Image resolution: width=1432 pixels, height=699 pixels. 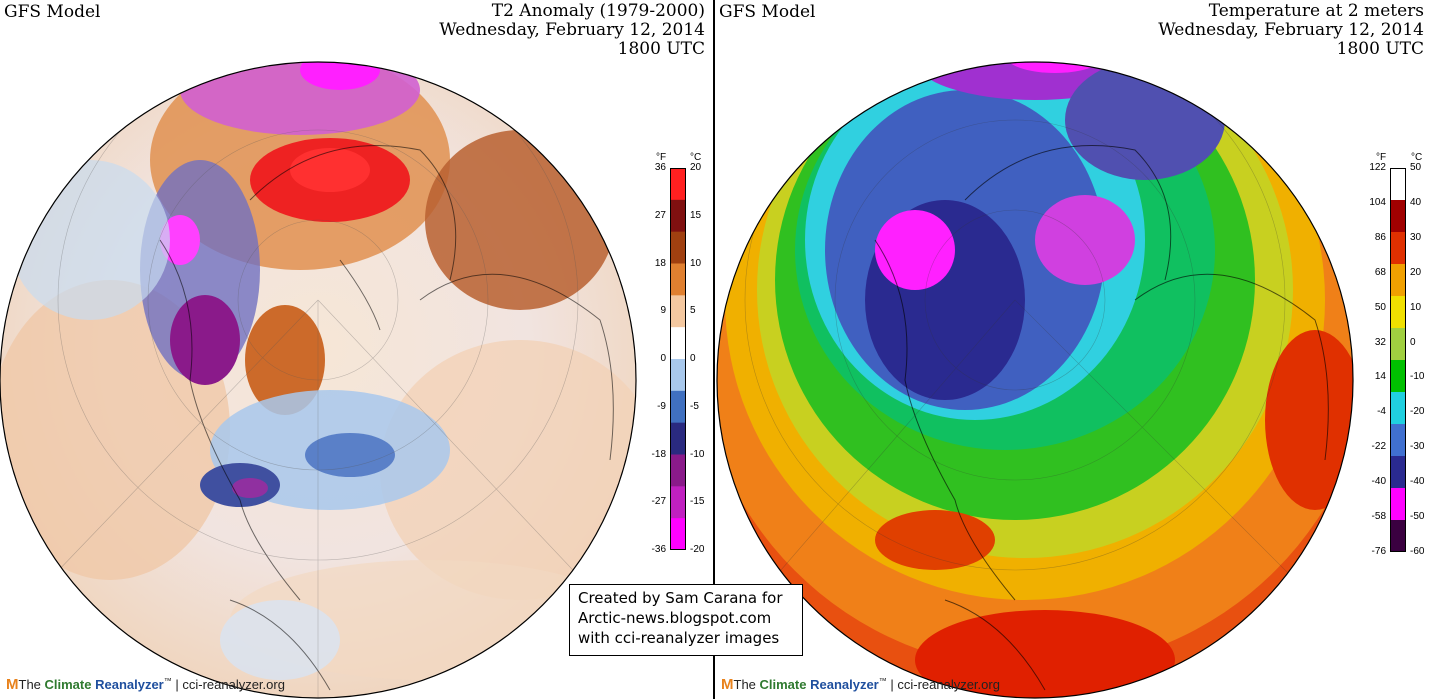 What do you see at coordinates (1380, 272) in the screenshot?
I see `colorbar-tick-f: 68` at bounding box center [1380, 272].